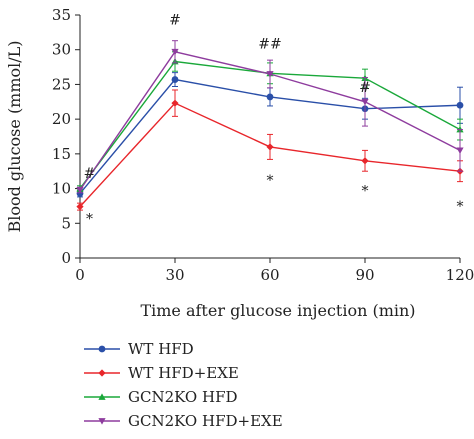 Image resolution: width=474 pixels, height=439 pixels. I want to click on x-tick-label: 120, so click(460, 275).